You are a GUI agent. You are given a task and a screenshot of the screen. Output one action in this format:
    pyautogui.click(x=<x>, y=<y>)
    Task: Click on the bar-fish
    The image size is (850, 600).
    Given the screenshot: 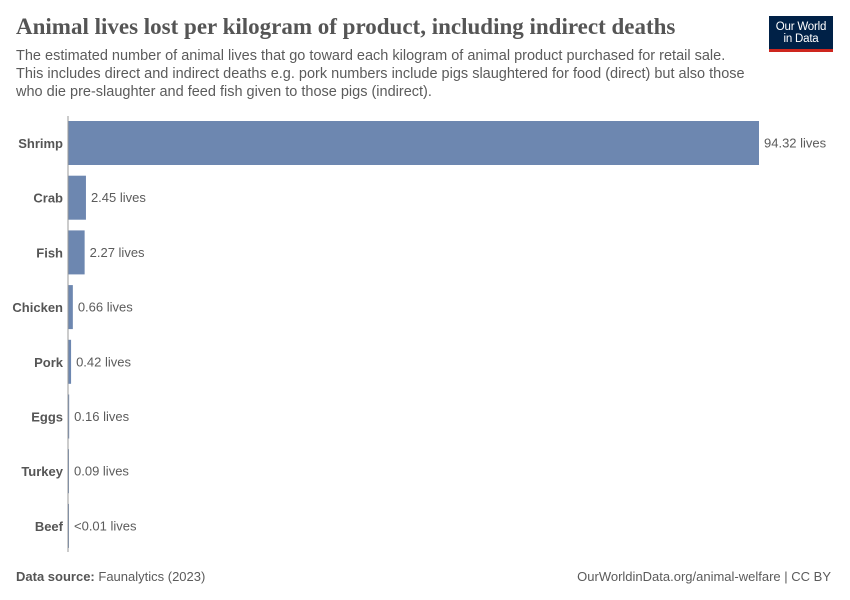 What is the action you would take?
    pyautogui.click(x=76, y=252)
    